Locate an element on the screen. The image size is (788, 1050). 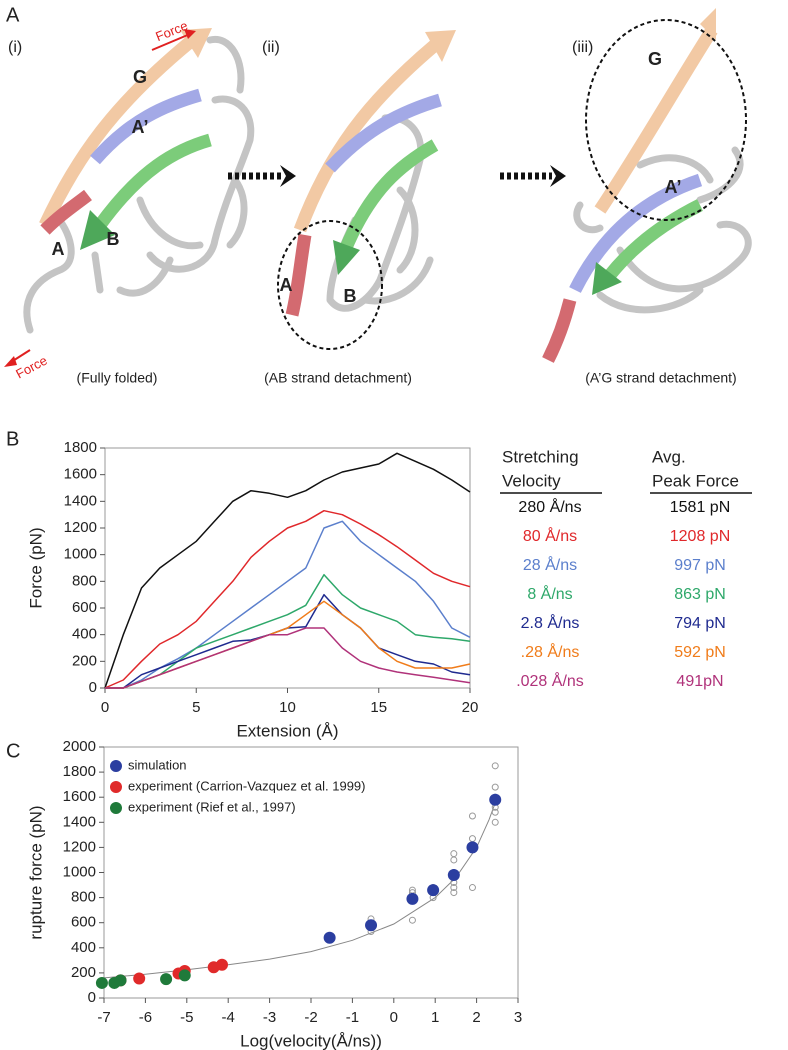
legend-velocity: 280 Å/ns is located at coordinates (549, 506).